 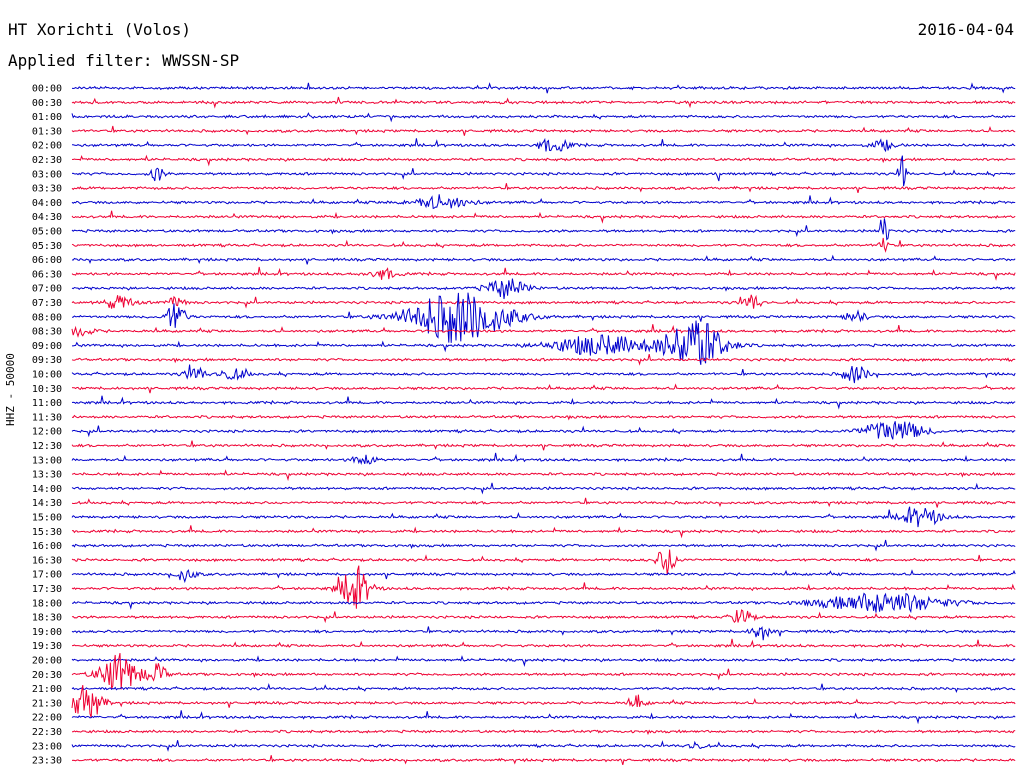 I want to click on row-tick-label: 13:00, so click(x=47, y=460).